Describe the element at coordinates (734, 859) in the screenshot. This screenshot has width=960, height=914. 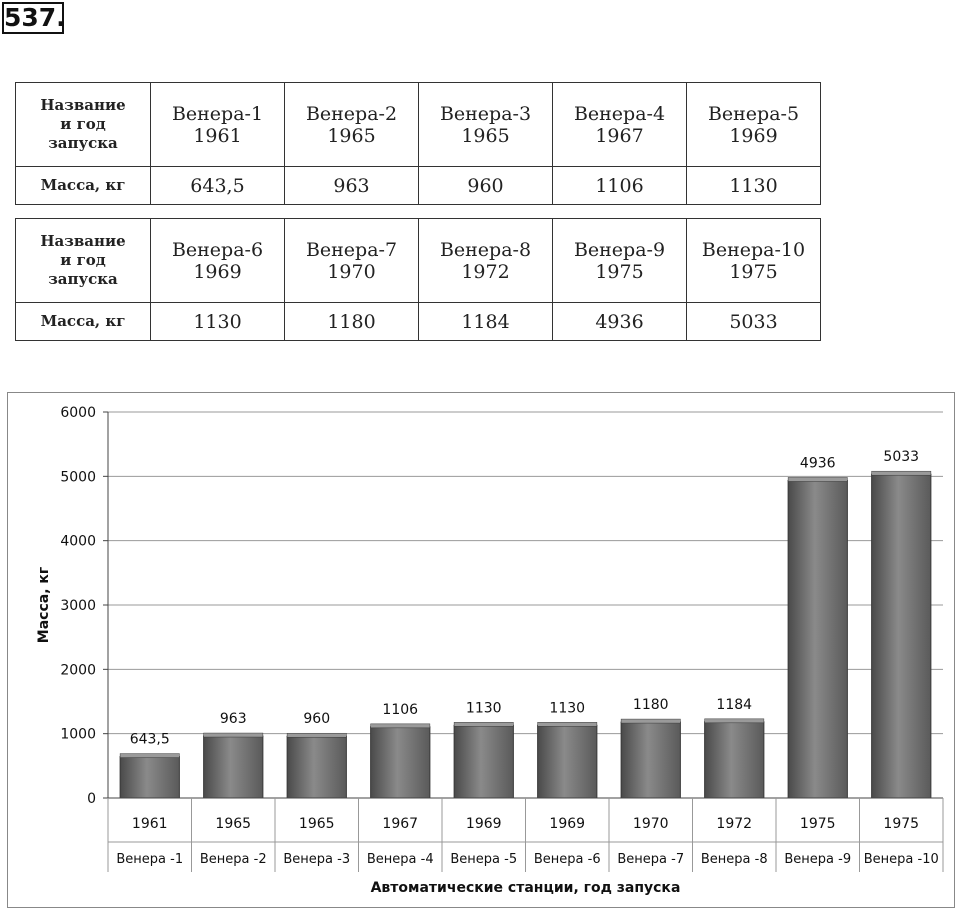
I see `x-category-label: Венера -8` at that location.